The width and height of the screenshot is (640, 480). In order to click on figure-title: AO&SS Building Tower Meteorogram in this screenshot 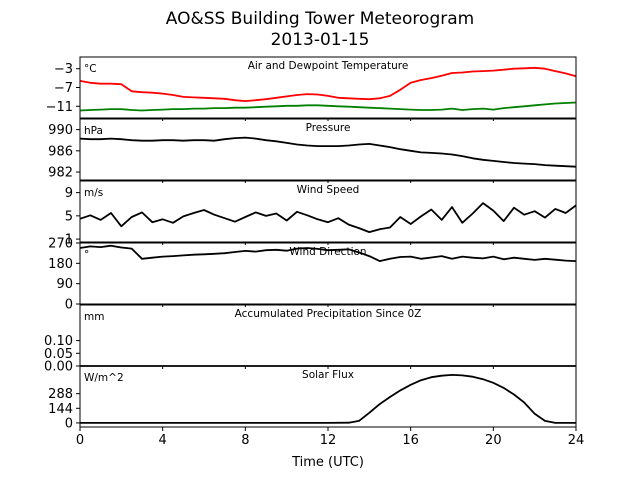, I will do `click(320, 19)`.